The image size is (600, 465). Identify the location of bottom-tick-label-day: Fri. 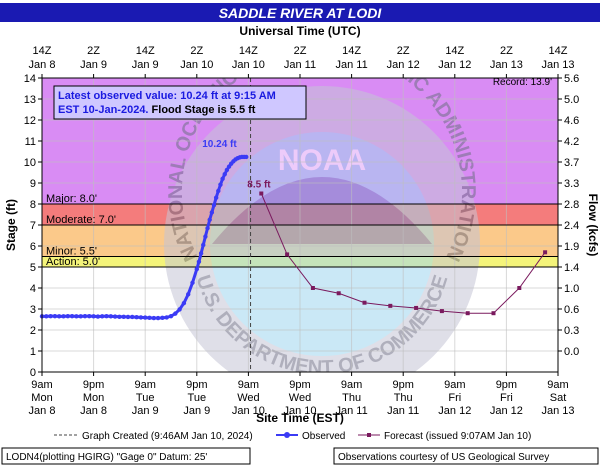
(454, 398).